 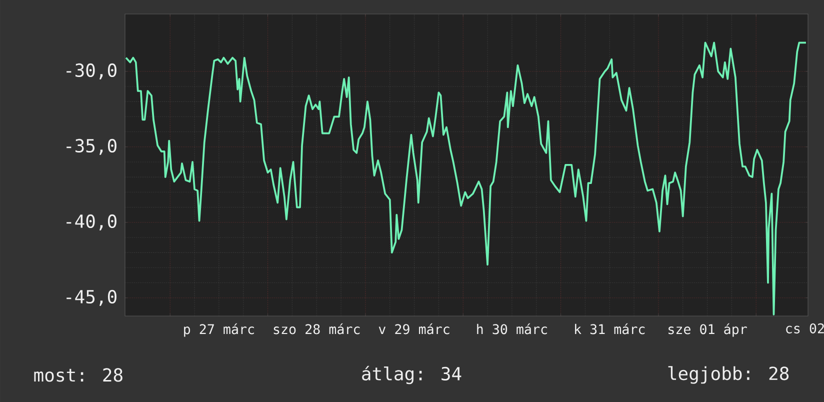 What do you see at coordinates (91, 71) in the screenshot?
I see `y-tick-label: -30,0` at bounding box center [91, 71].